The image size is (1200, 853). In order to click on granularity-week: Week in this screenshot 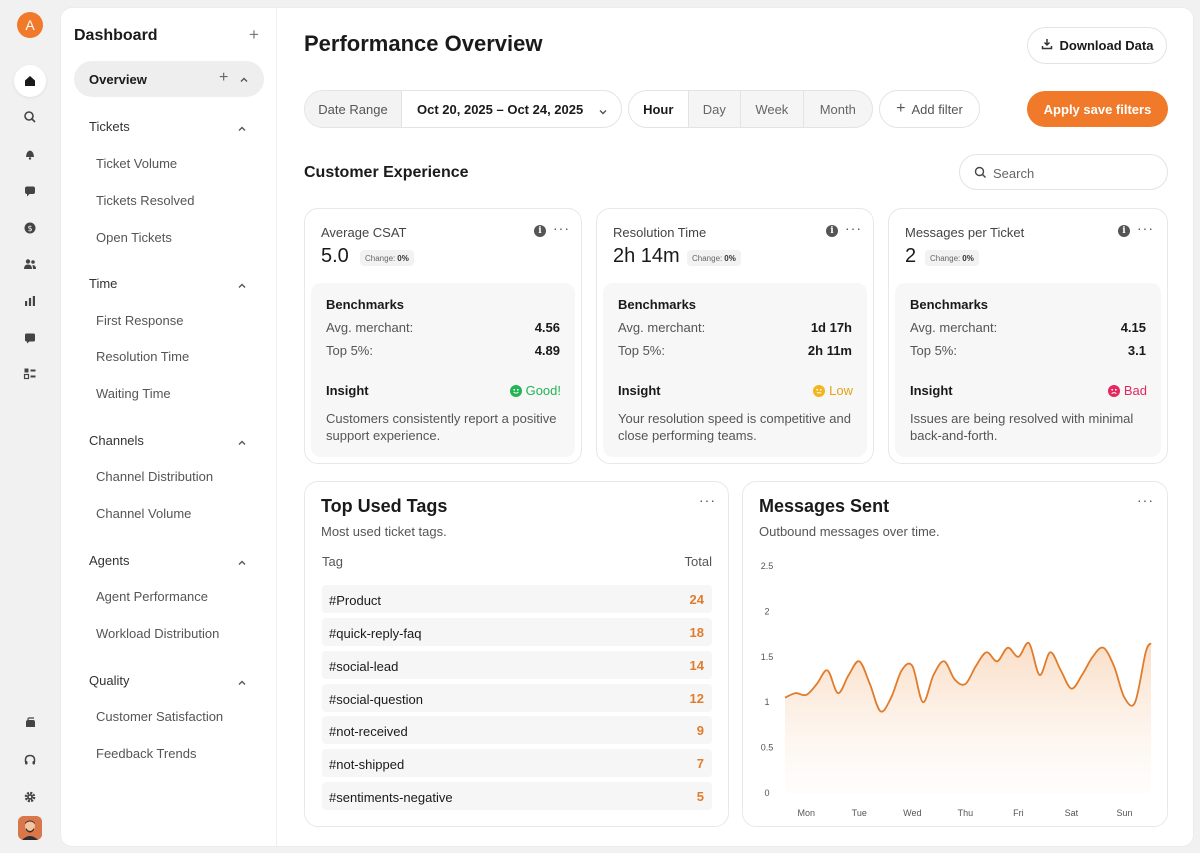, I will do `click(772, 109)`.